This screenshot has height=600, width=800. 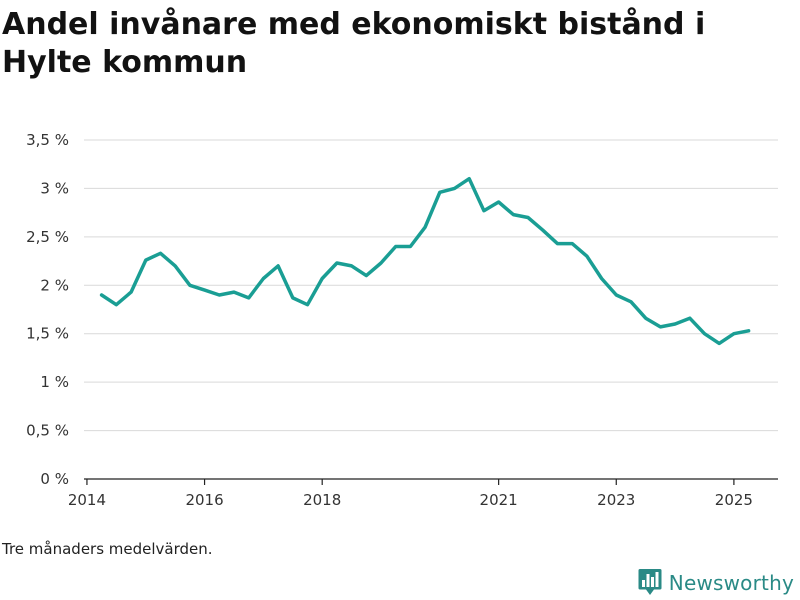 I want to click on x-tick-label: 2021, so click(x=499, y=500).